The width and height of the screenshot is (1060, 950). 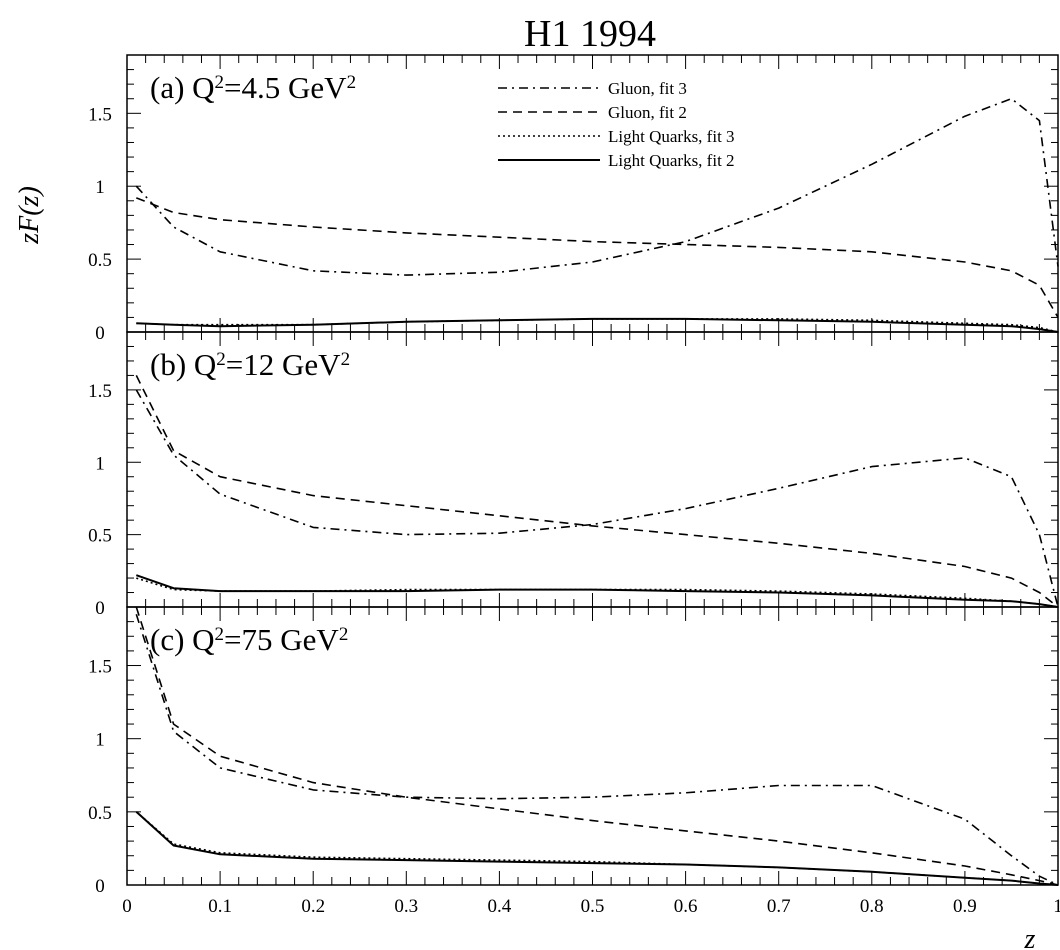 What do you see at coordinates (647, 112) in the screenshot?
I see `legend-label: Gluon, fit 2` at bounding box center [647, 112].